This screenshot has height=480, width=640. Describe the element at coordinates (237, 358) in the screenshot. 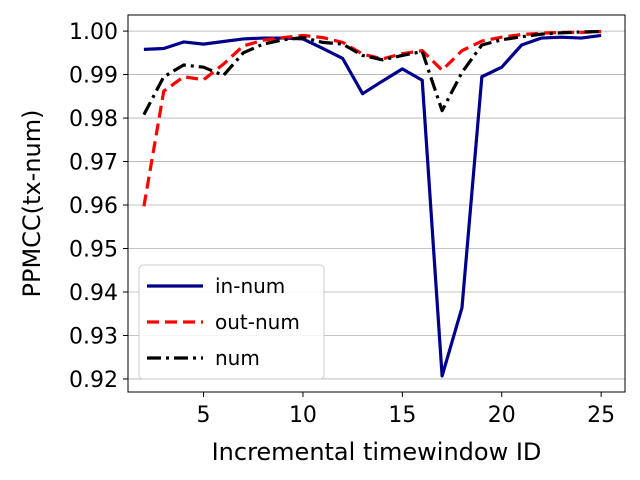

I see `legend-label-num: num` at that location.